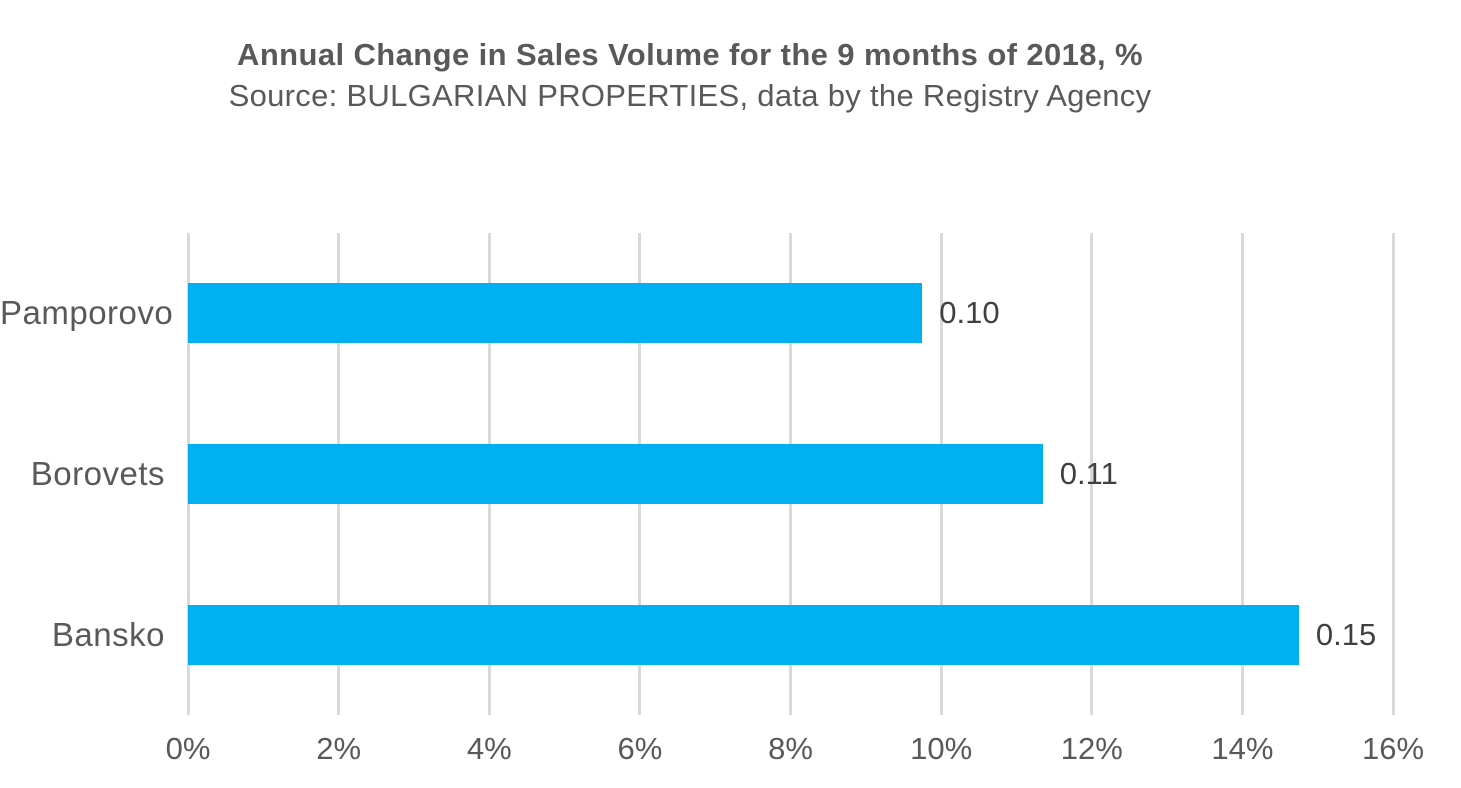 The image size is (1461, 788). I want to click on x-tick-label-6%: 6%, so click(640, 748).